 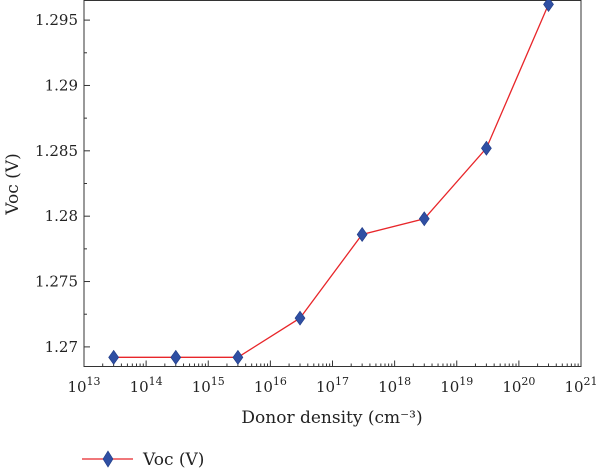 What do you see at coordinates (518, 385) in the screenshot?
I see `x-tick-label: 1020` at bounding box center [518, 385].